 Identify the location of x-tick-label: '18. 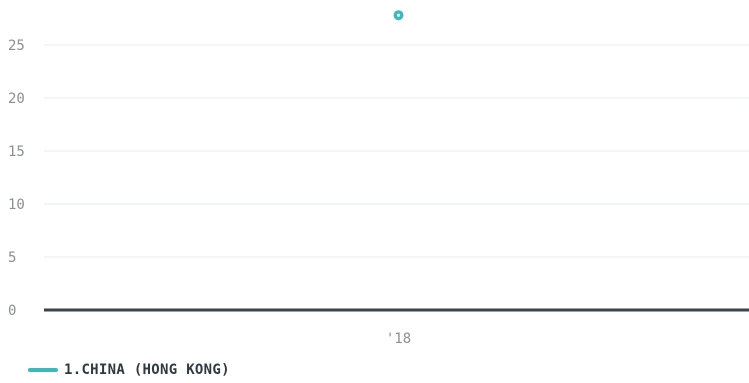
(398, 339).